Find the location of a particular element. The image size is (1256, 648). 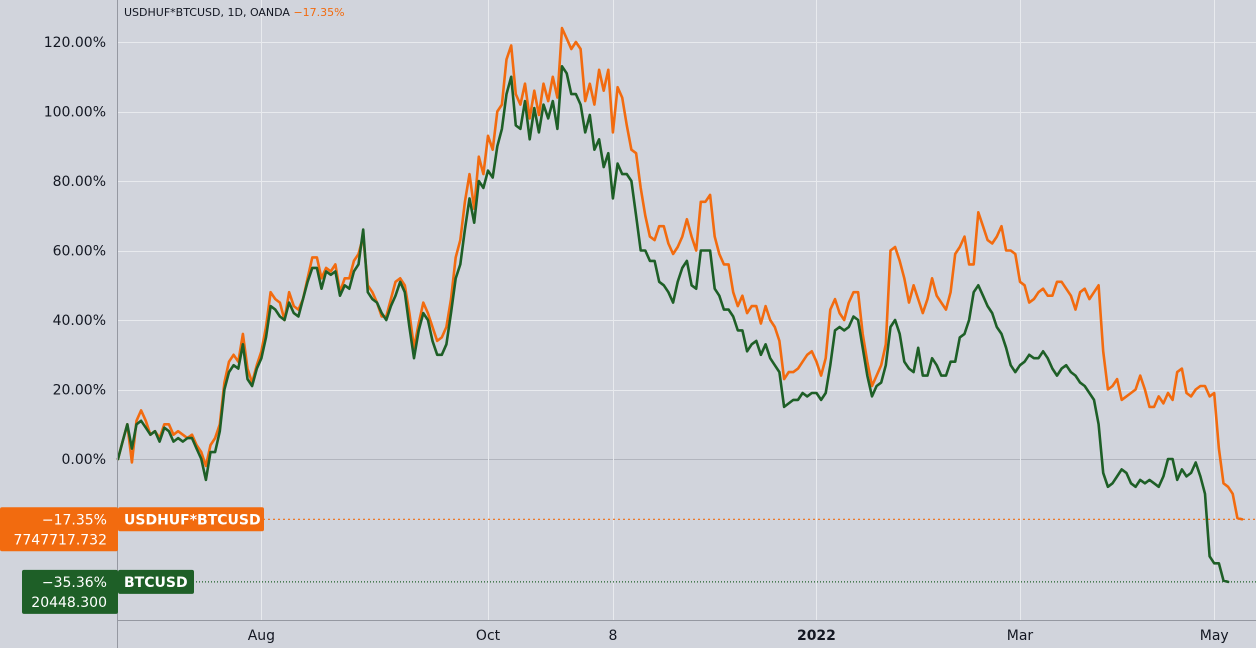

axis-tag-value-btcusd: 20448.300 is located at coordinates (69, 603).